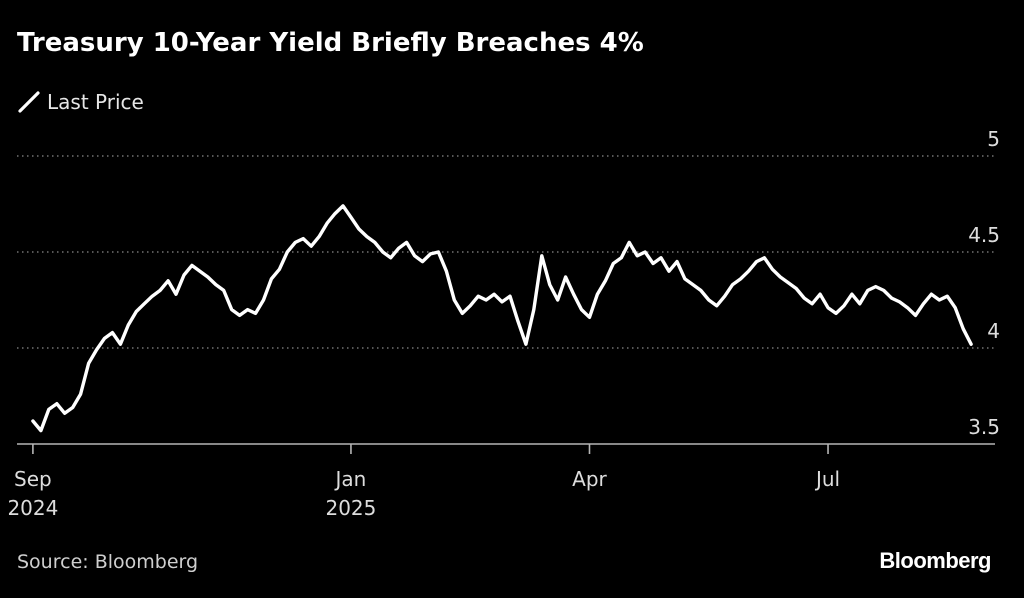 The width and height of the screenshot is (1024, 598). I want to click on axis-layer, so click(506, 448).